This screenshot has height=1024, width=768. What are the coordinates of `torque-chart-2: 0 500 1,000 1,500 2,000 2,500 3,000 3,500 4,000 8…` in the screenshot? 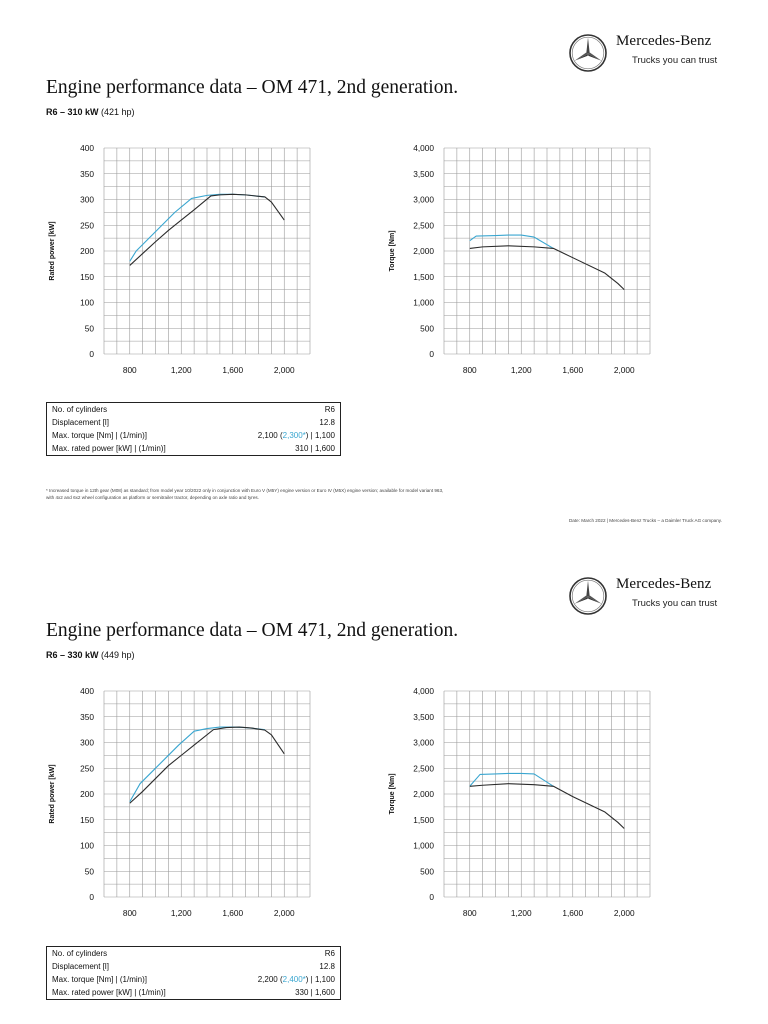 It's located at (520, 802).